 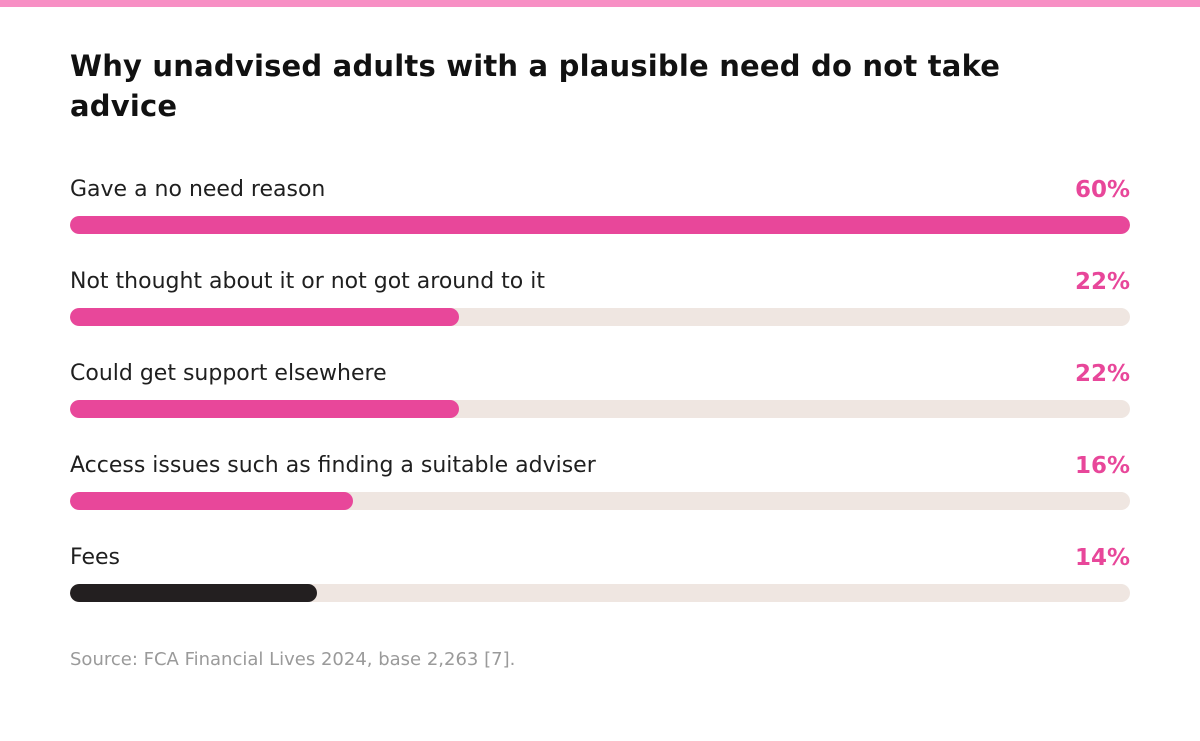 I want to click on bar-row: Could get support elsewhere 22%, so click(x=600, y=400).